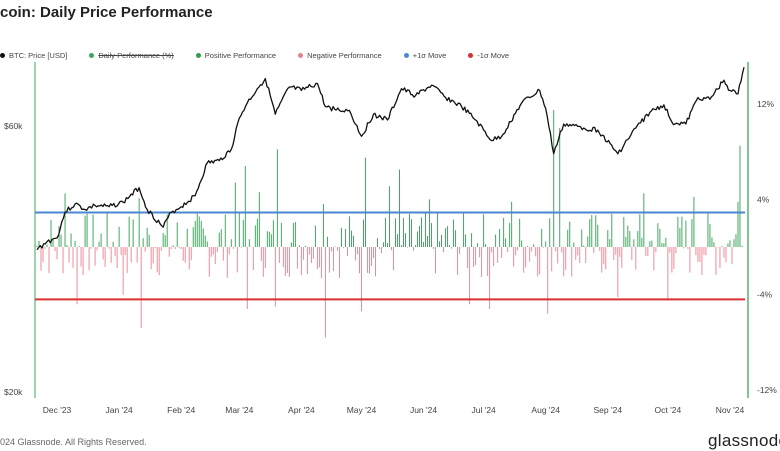 This screenshot has width=780, height=451. Describe the element at coordinates (765, 295) in the screenshot. I see `right-axis-tick-label: -4%` at that location.